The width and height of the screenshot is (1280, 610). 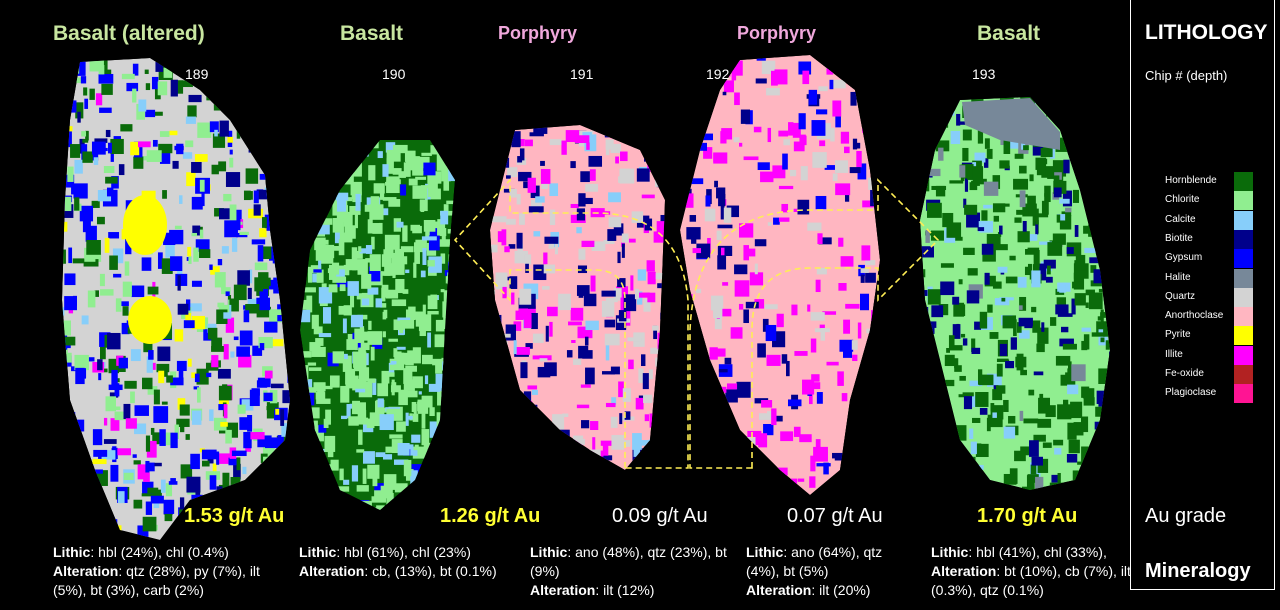 What do you see at coordinates (1206, 32) in the screenshot?
I see `legend-title: LITHOLOGY` at bounding box center [1206, 32].